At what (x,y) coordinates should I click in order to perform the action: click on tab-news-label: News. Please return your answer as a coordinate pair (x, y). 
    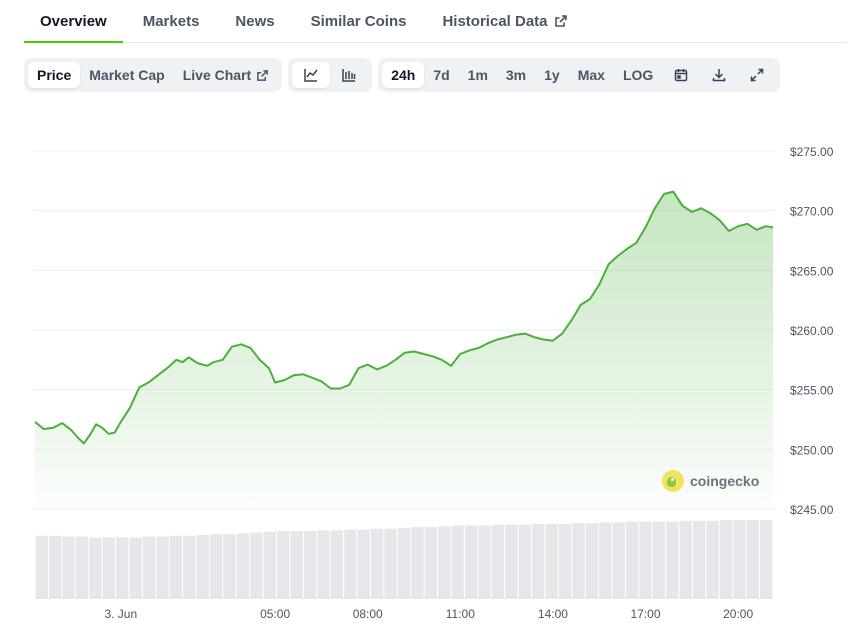
    Looking at the image, I should click on (255, 21).